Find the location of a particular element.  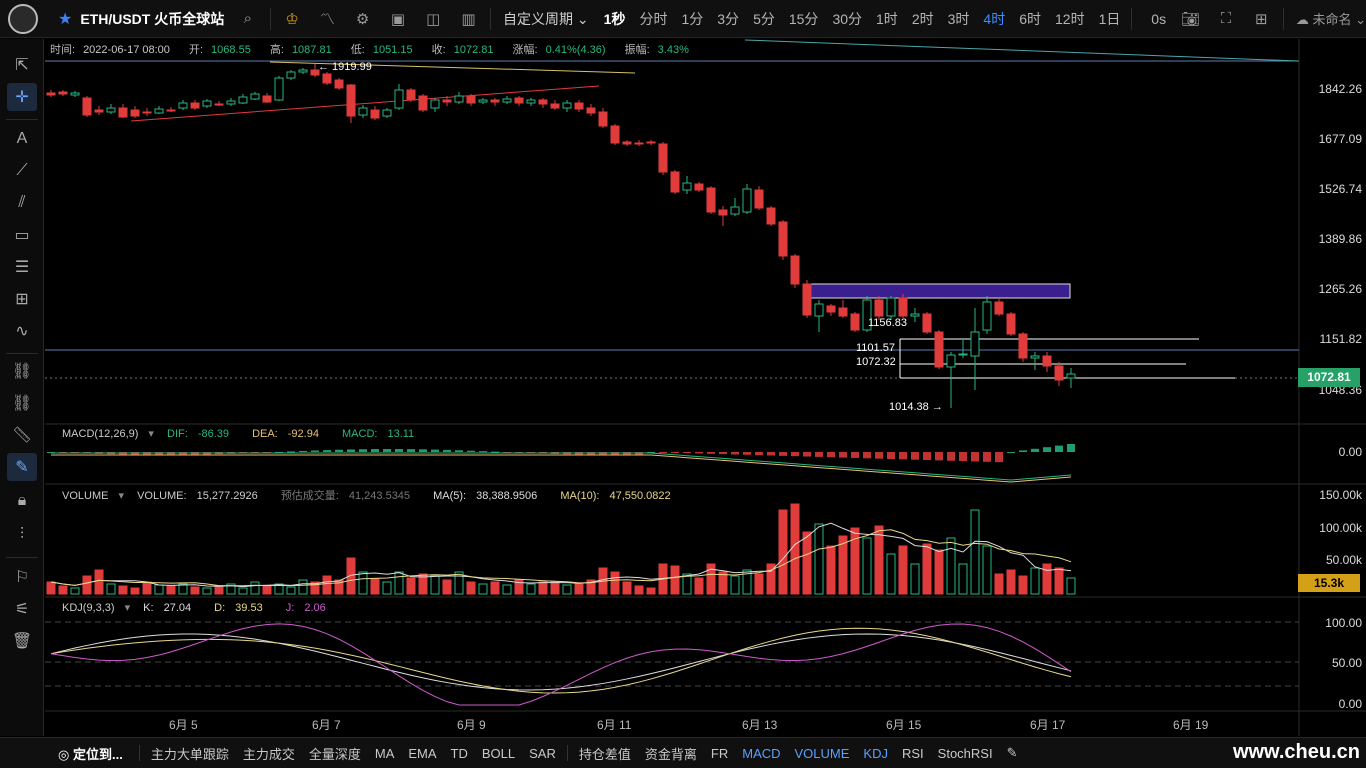

indicator-volume: VOLUME is located at coordinates (822, 753).